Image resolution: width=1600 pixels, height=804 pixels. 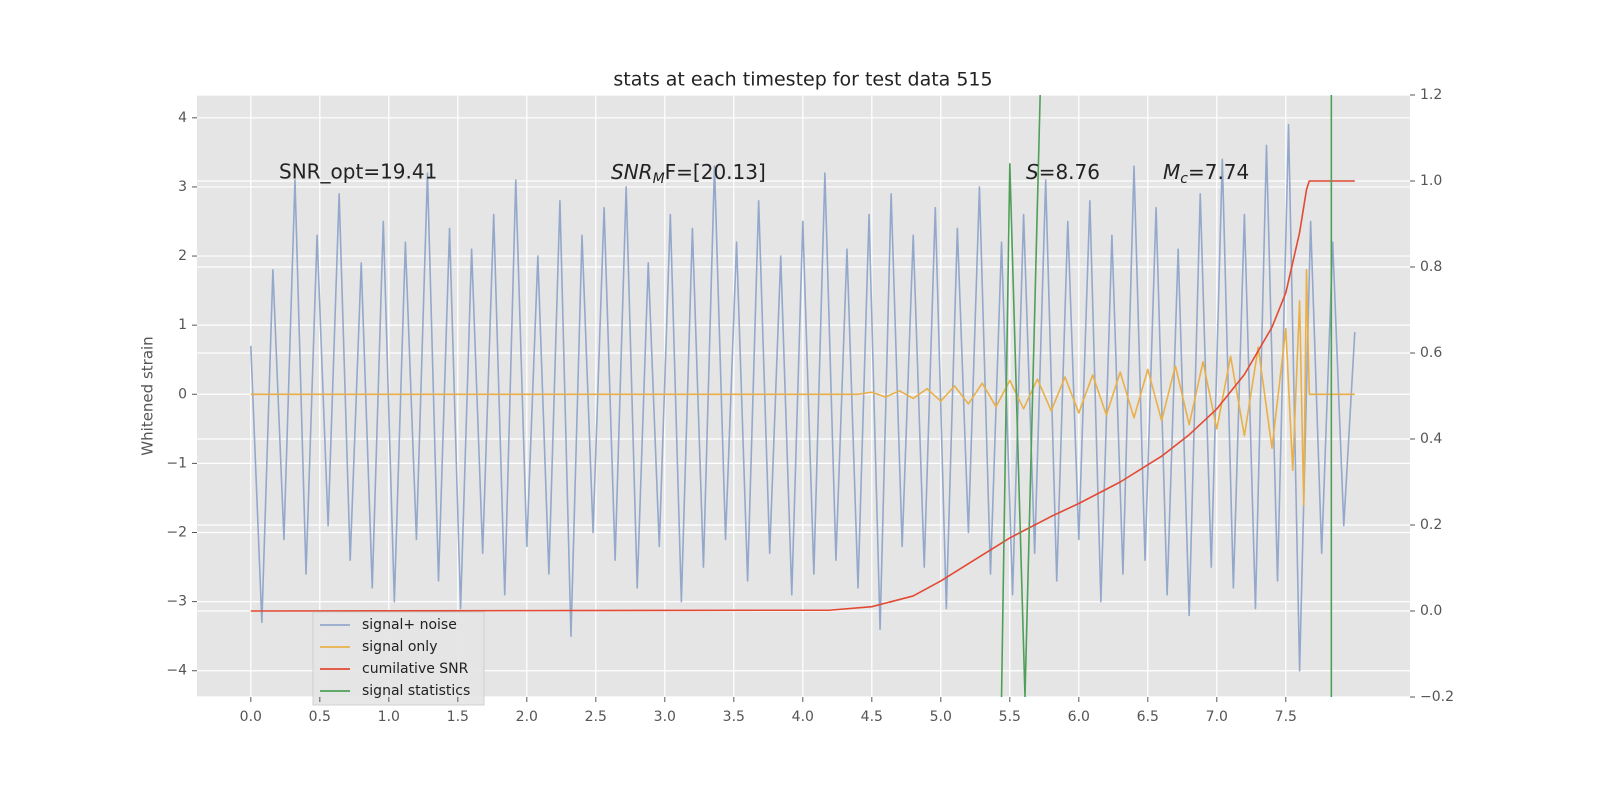 I want to click on annotation-part: SNR, so click(x=632, y=172).